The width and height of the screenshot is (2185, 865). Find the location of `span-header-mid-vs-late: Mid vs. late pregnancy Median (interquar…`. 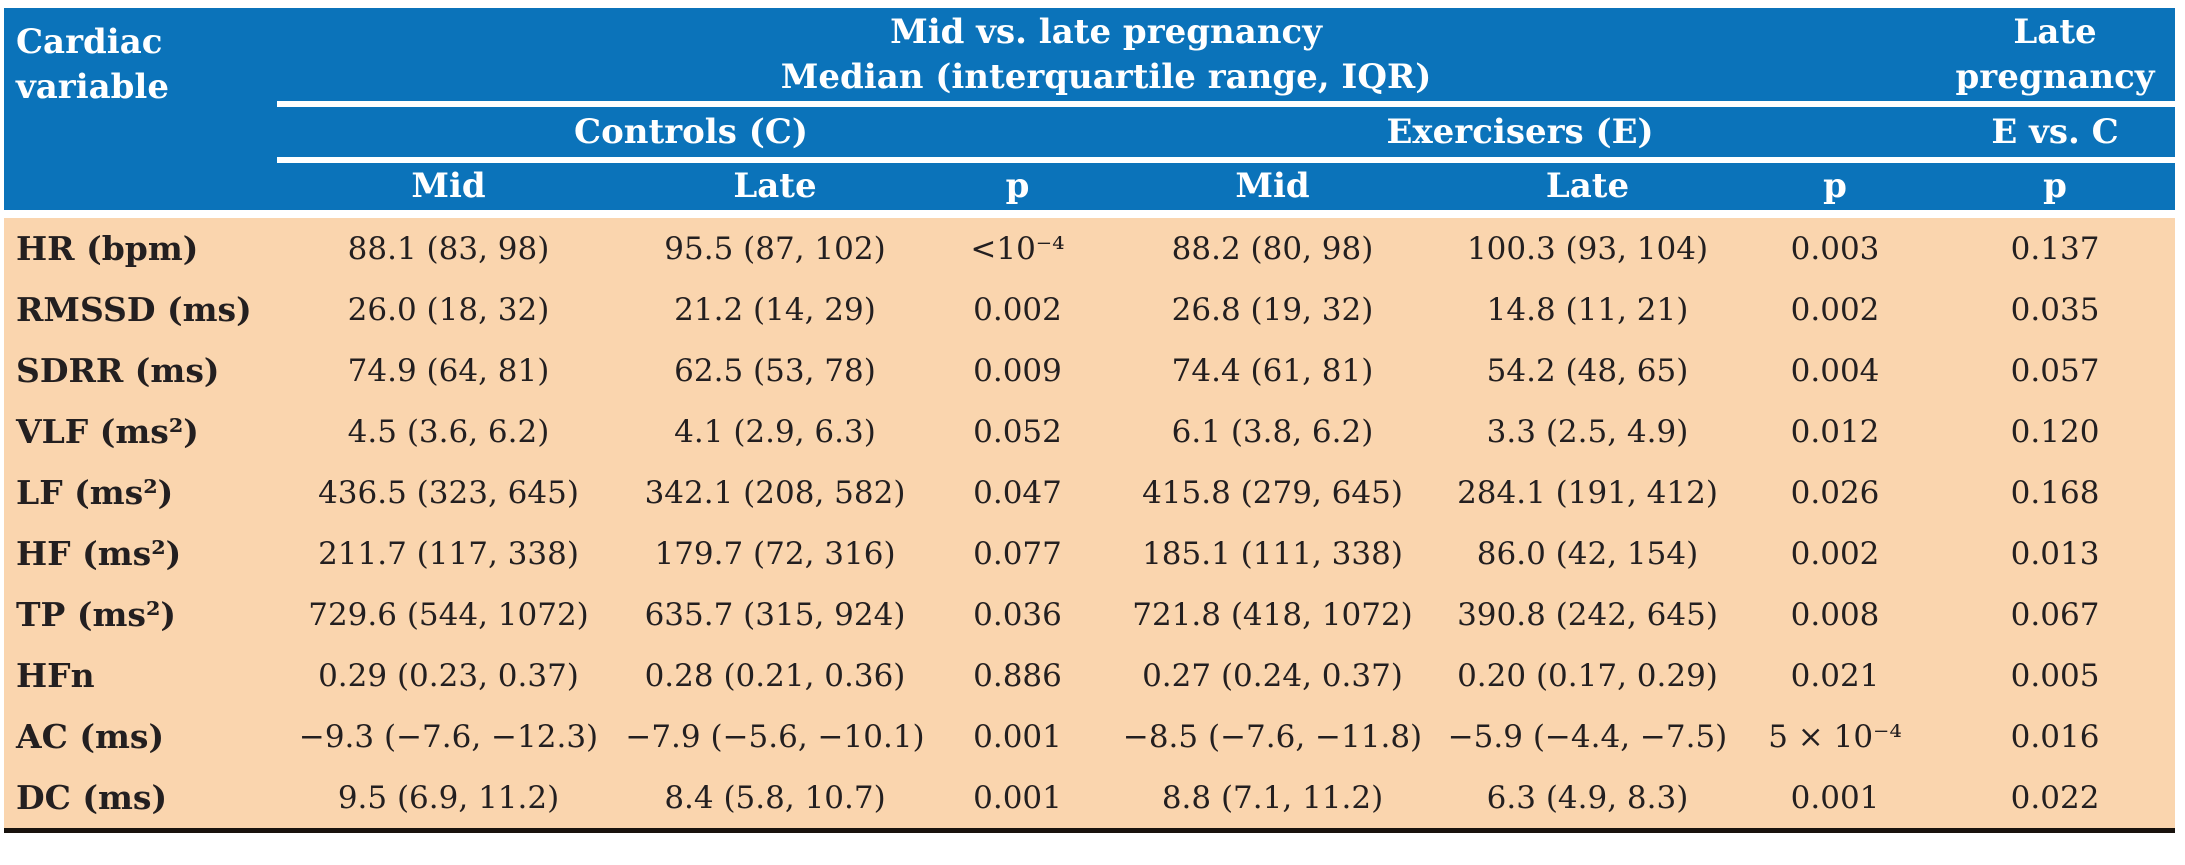

span-header-mid-vs-late: Mid vs. late pregnancy Median (interquar… is located at coordinates (1106, 57).